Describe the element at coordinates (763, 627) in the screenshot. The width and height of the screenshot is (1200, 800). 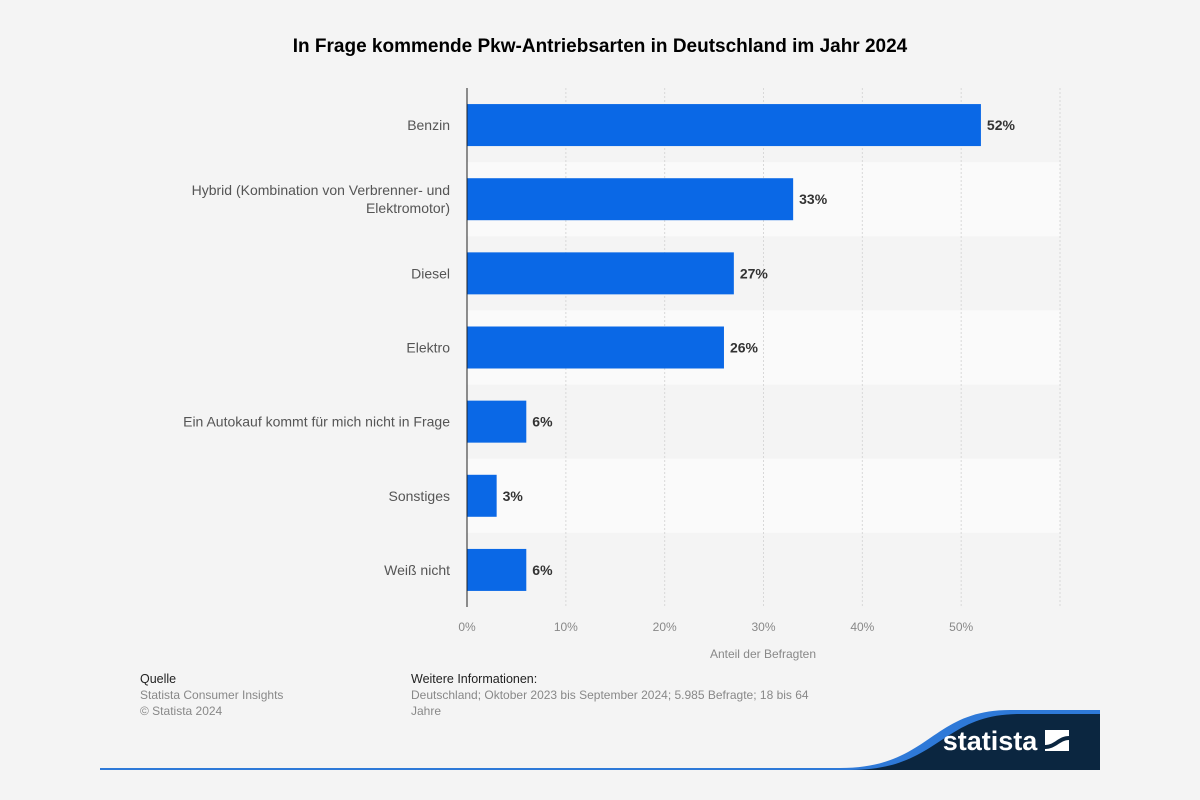
I see `tick-label: 30%` at that location.